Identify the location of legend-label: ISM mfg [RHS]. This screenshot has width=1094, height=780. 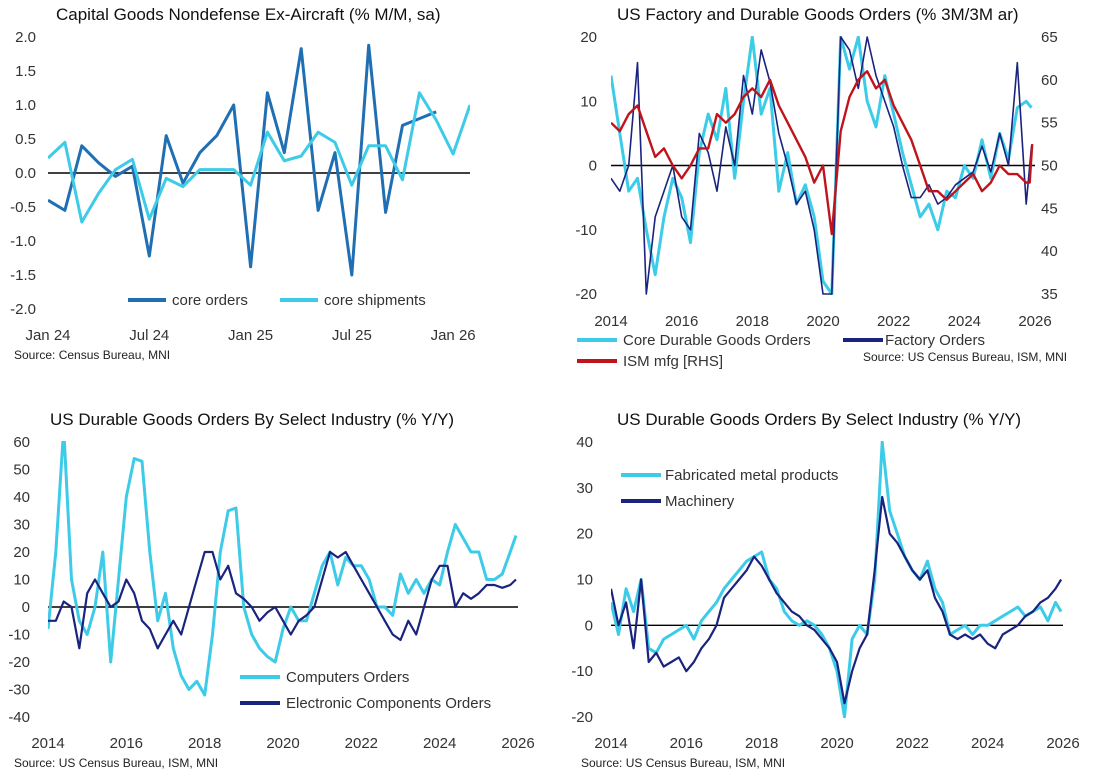
(673, 361).